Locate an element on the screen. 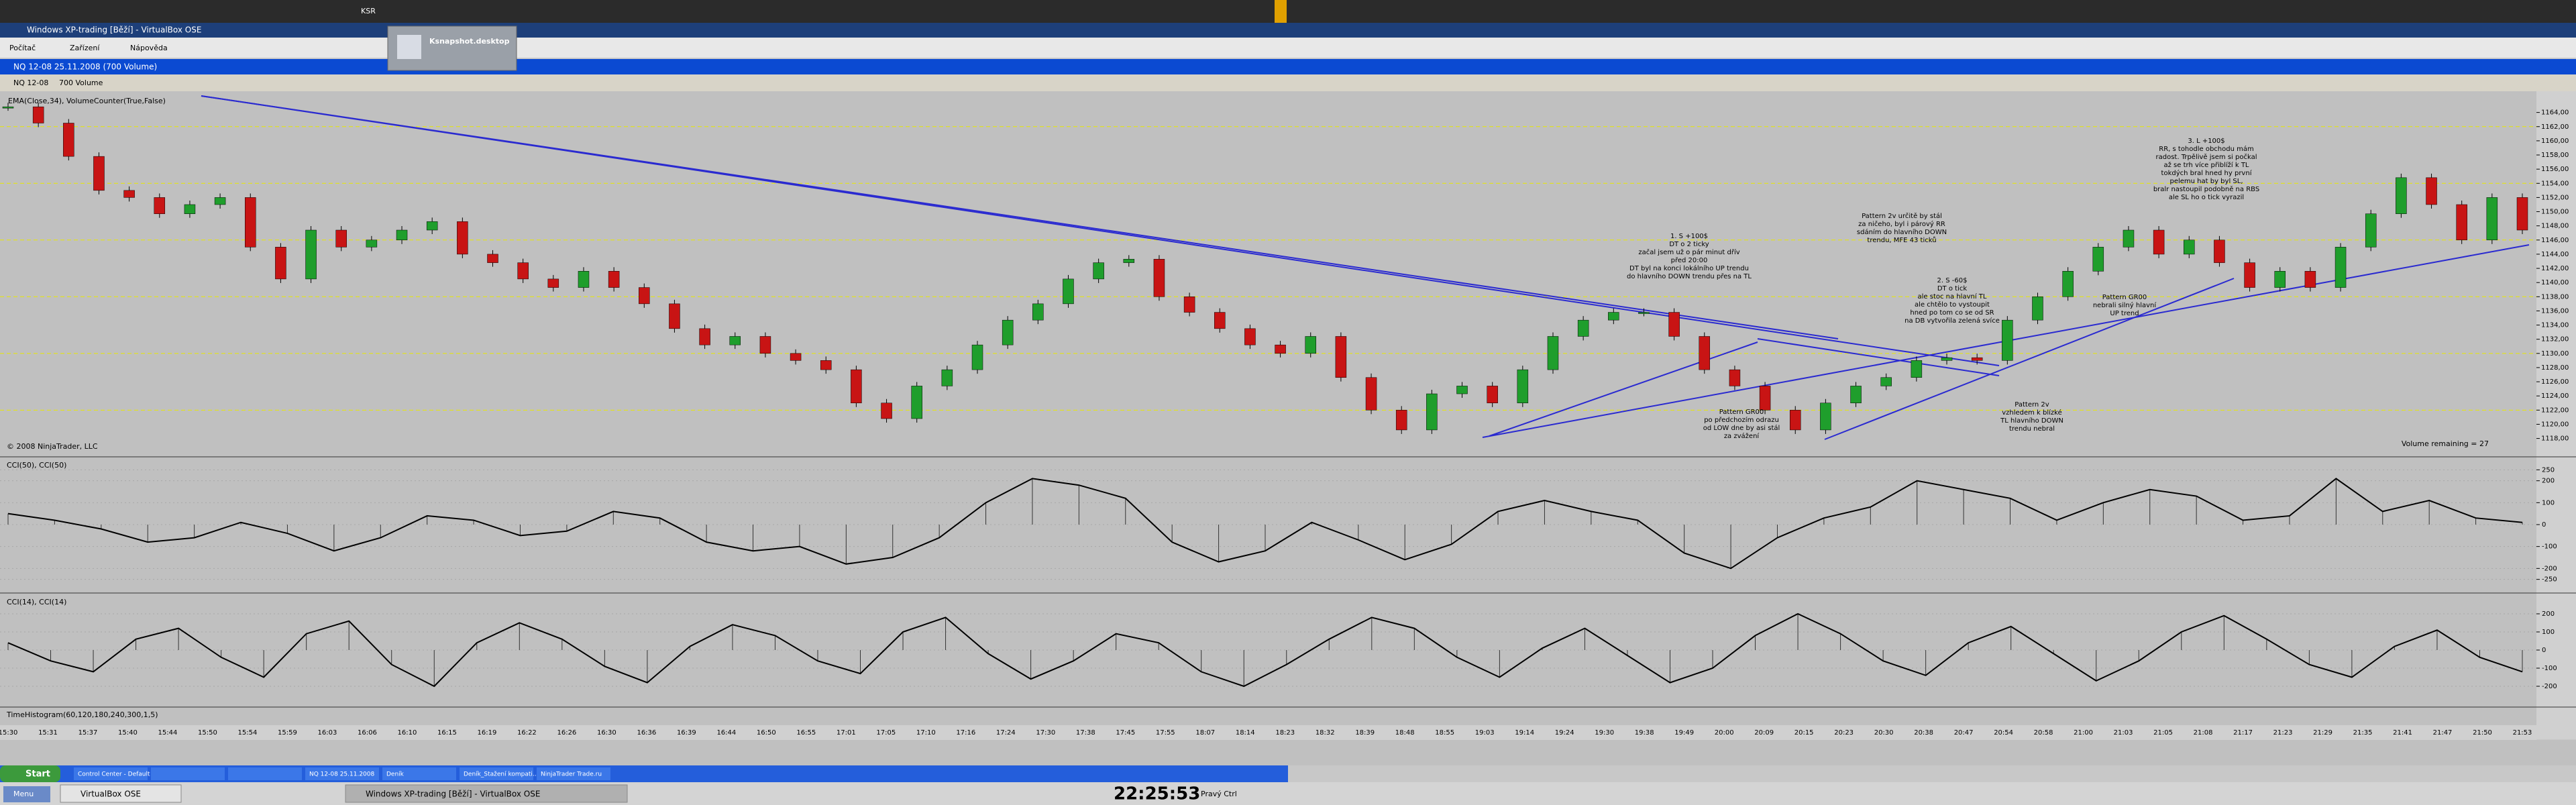 The width and height of the screenshot is (2576, 805). time-label: 21:03 is located at coordinates (2123, 733).